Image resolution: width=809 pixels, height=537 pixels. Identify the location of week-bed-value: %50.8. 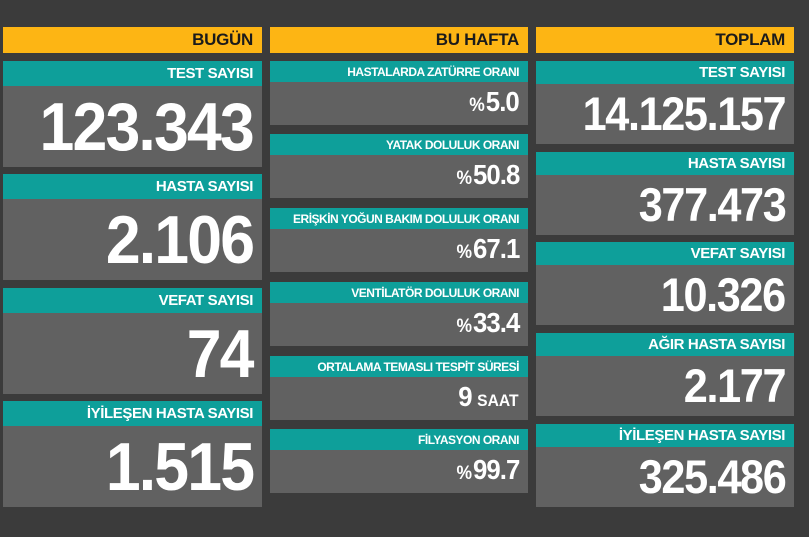
(488, 174).